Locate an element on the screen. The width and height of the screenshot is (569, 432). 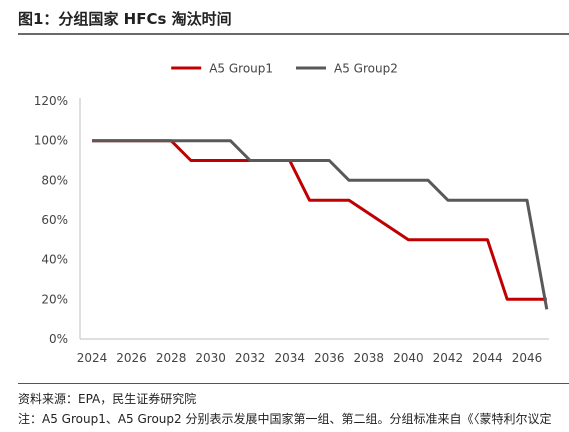
y-axis: 0% 20% 40% 60% 80% 100% 120% is located at coordinates (57, 220).